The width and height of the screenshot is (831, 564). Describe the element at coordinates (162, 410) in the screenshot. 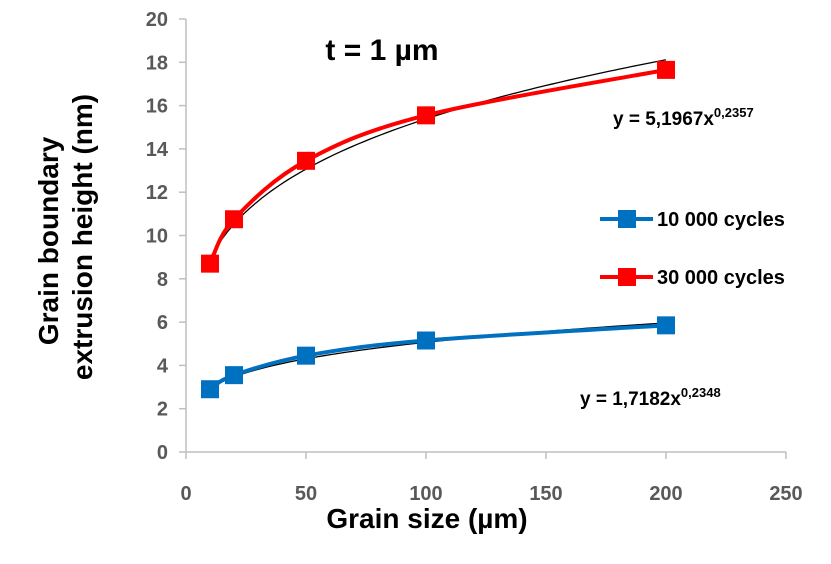

I see `y-tick-label: 2` at that location.